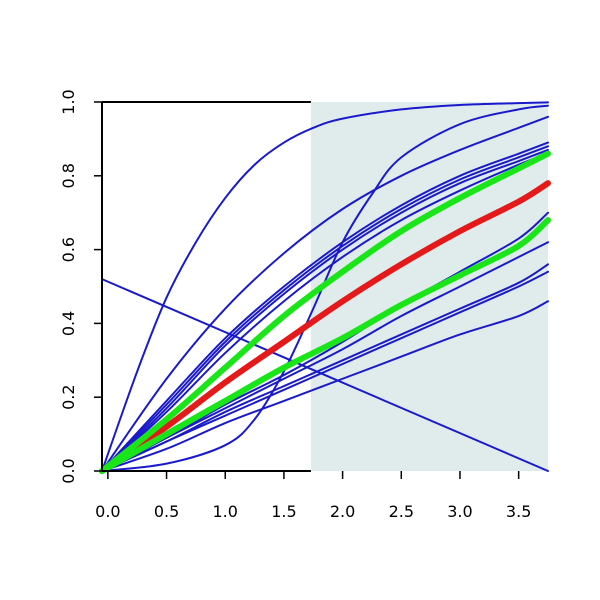 The width and height of the screenshot is (600, 600). Describe the element at coordinates (166, 511) in the screenshot. I see `x-tick-label: 0.5` at that location.